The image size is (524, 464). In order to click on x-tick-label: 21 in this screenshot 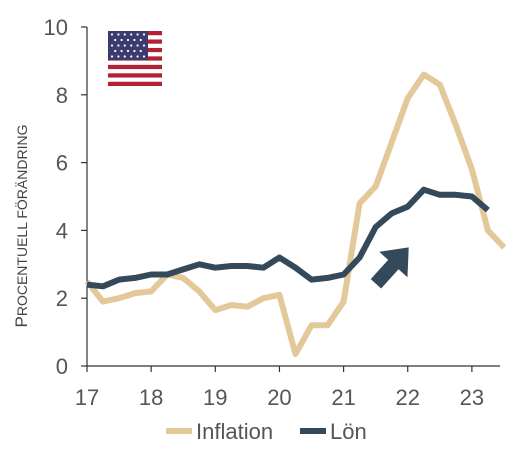, I will do `click(343, 397)`.